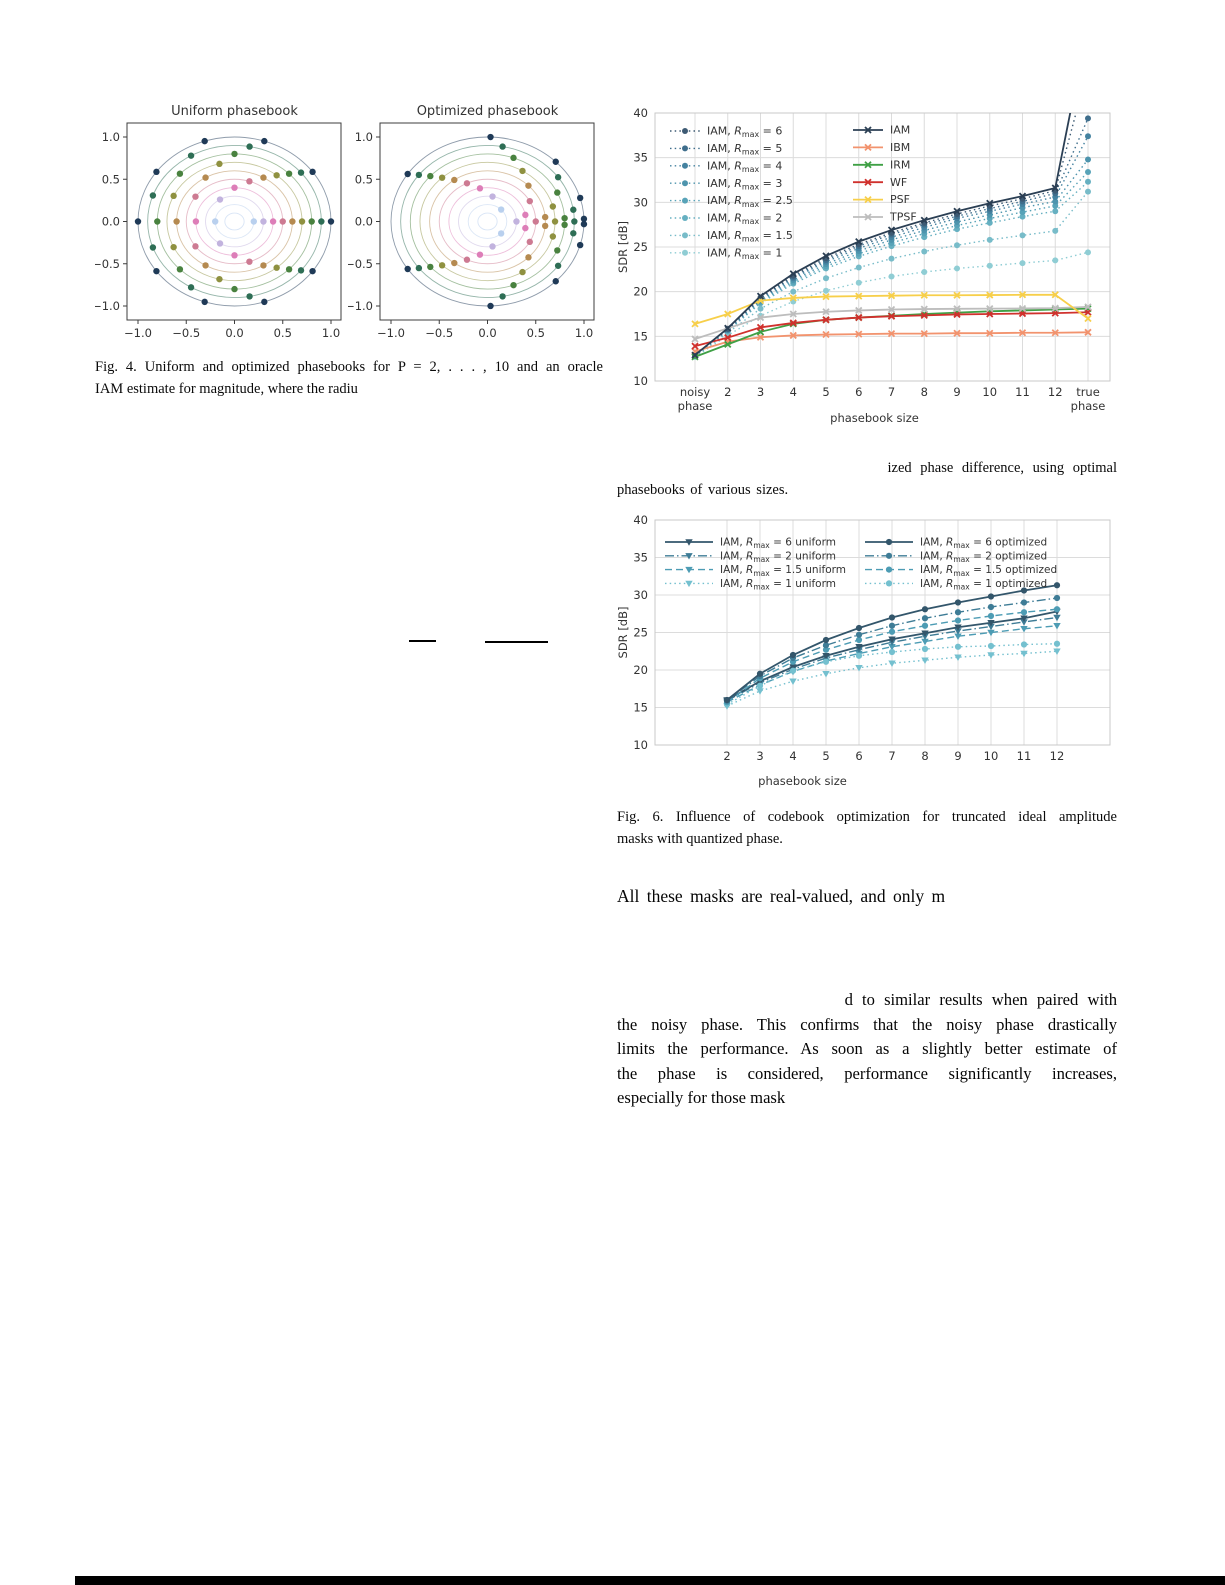 Image resolution: width=1225 pixels, height=1585 pixels. What do you see at coordinates (744, 166) in the screenshot?
I see `legend-label: IAM, Rmax = 4` at bounding box center [744, 166].